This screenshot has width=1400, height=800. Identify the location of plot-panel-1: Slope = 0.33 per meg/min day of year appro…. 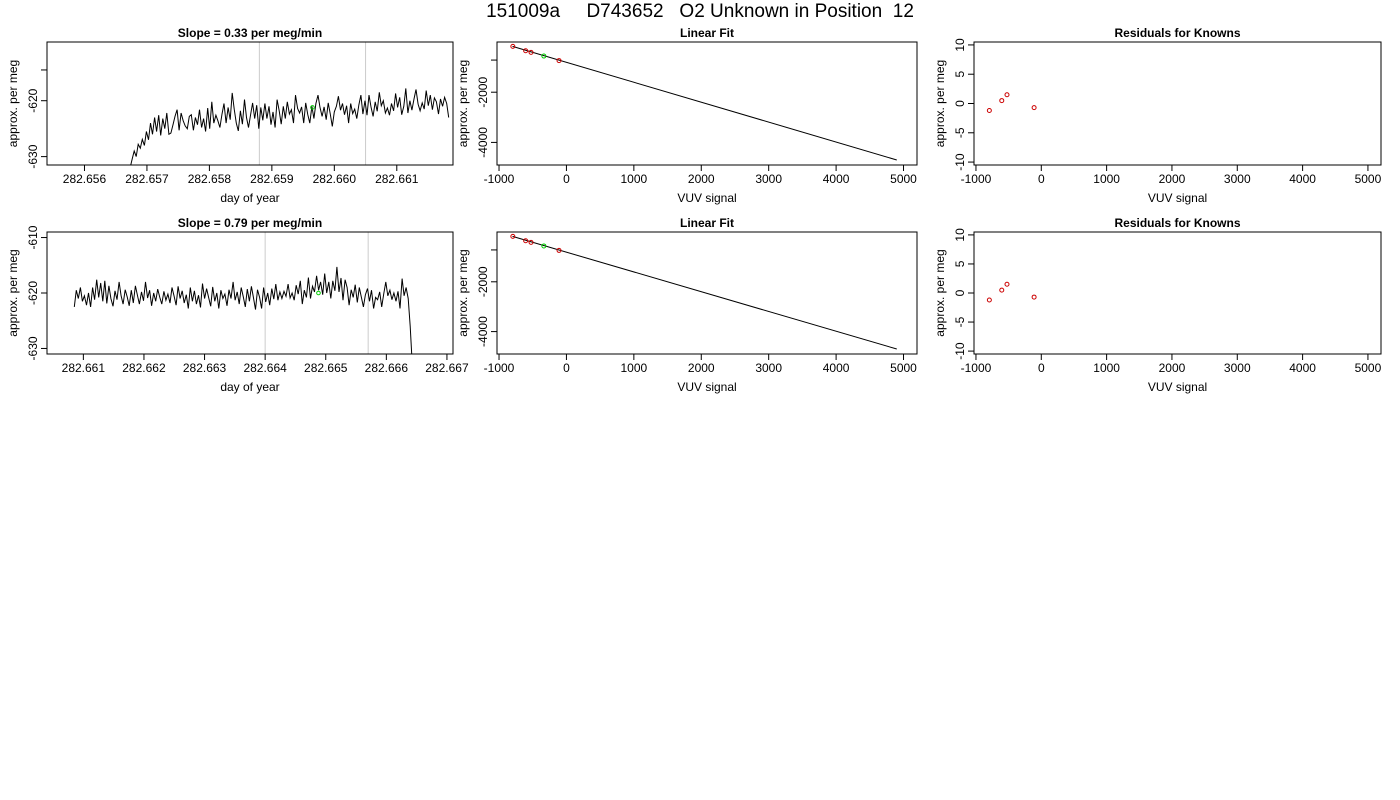
(230, 115).